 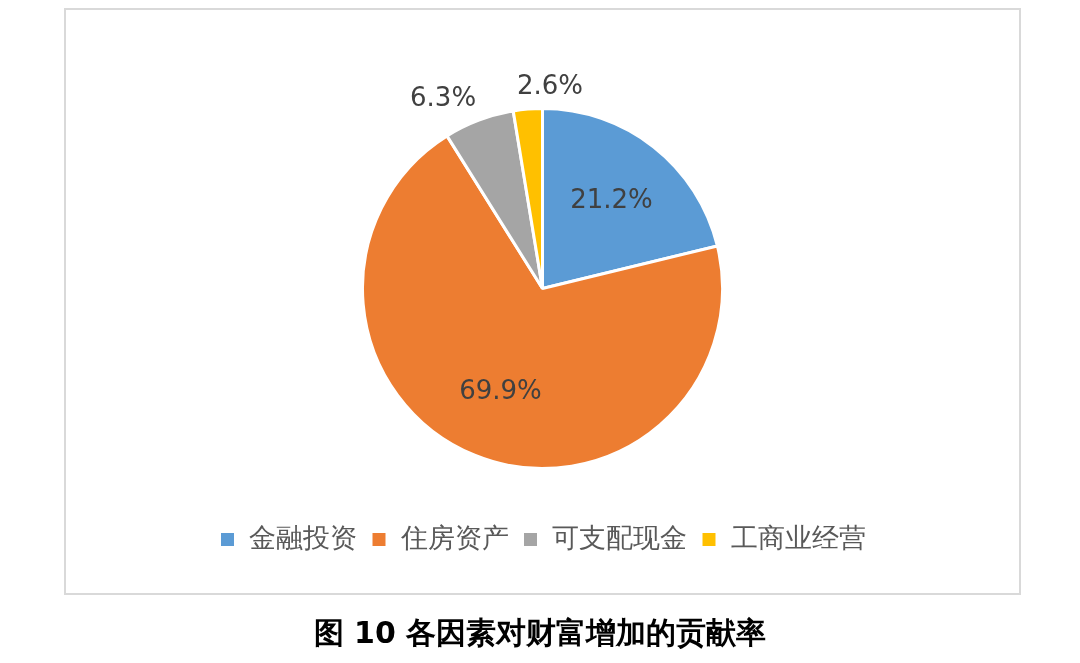 I want to click on data-label: 21.2%, so click(x=611, y=198).